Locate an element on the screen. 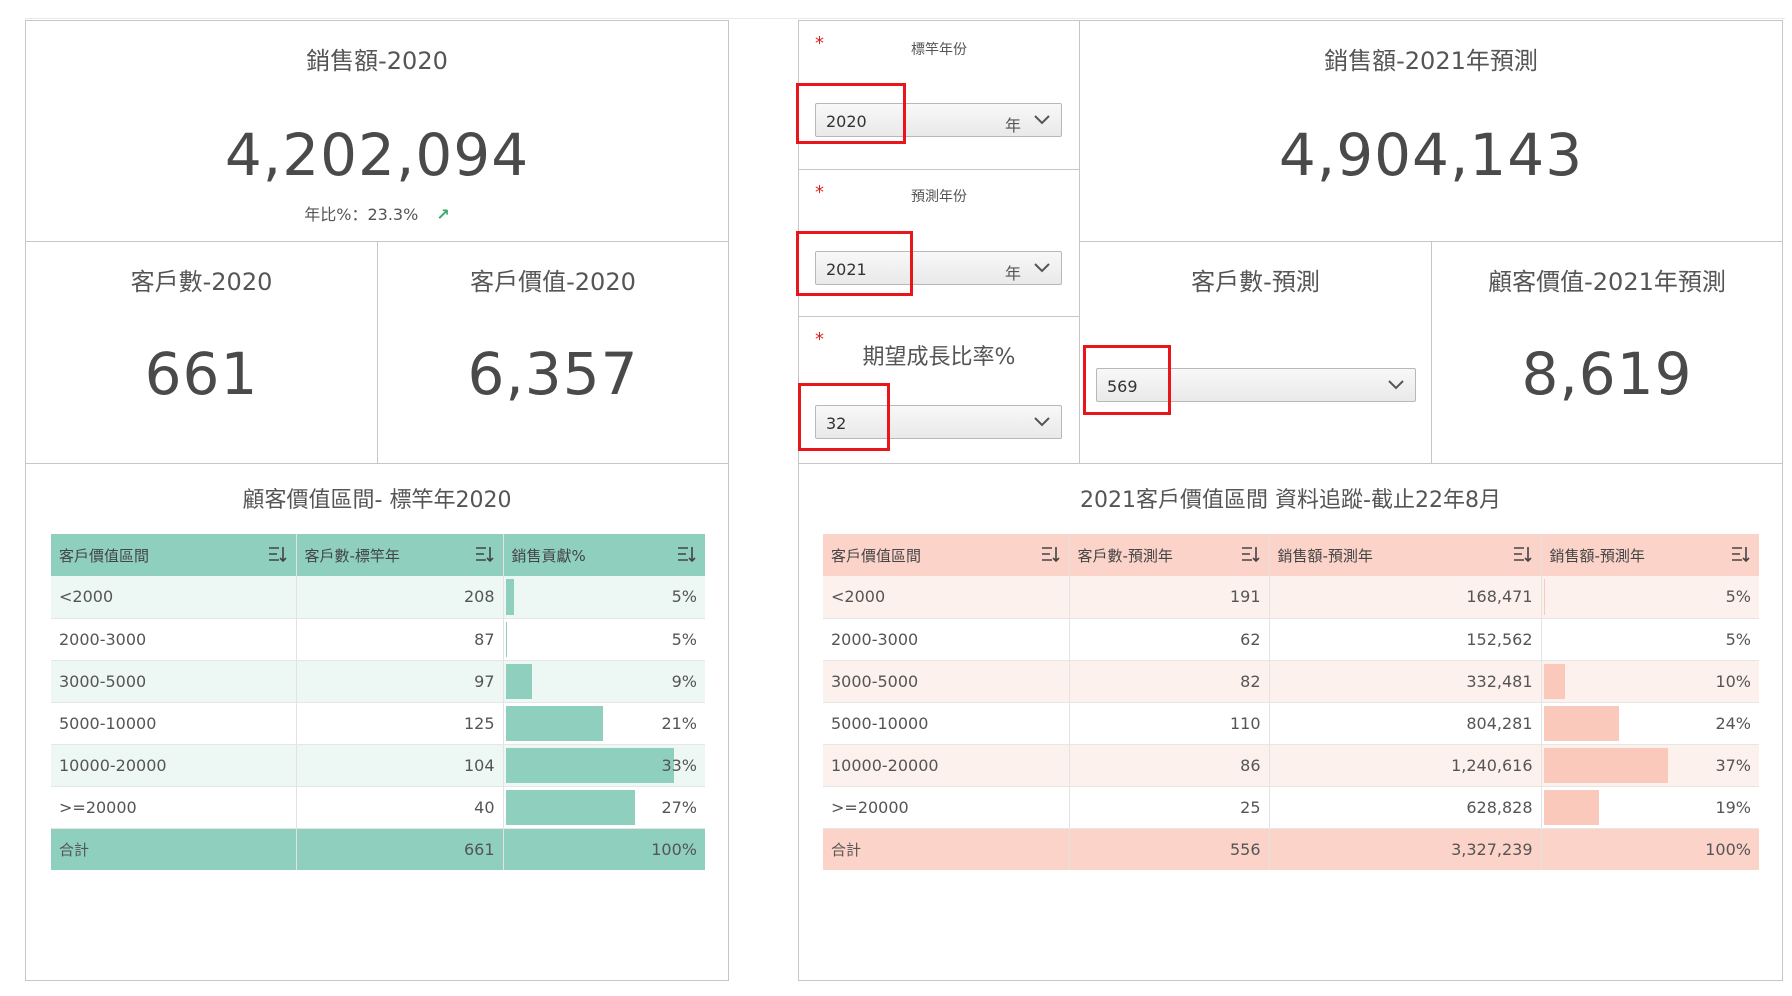 This screenshot has width=1792, height=996. pct-cell: 27% is located at coordinates (604, 807).